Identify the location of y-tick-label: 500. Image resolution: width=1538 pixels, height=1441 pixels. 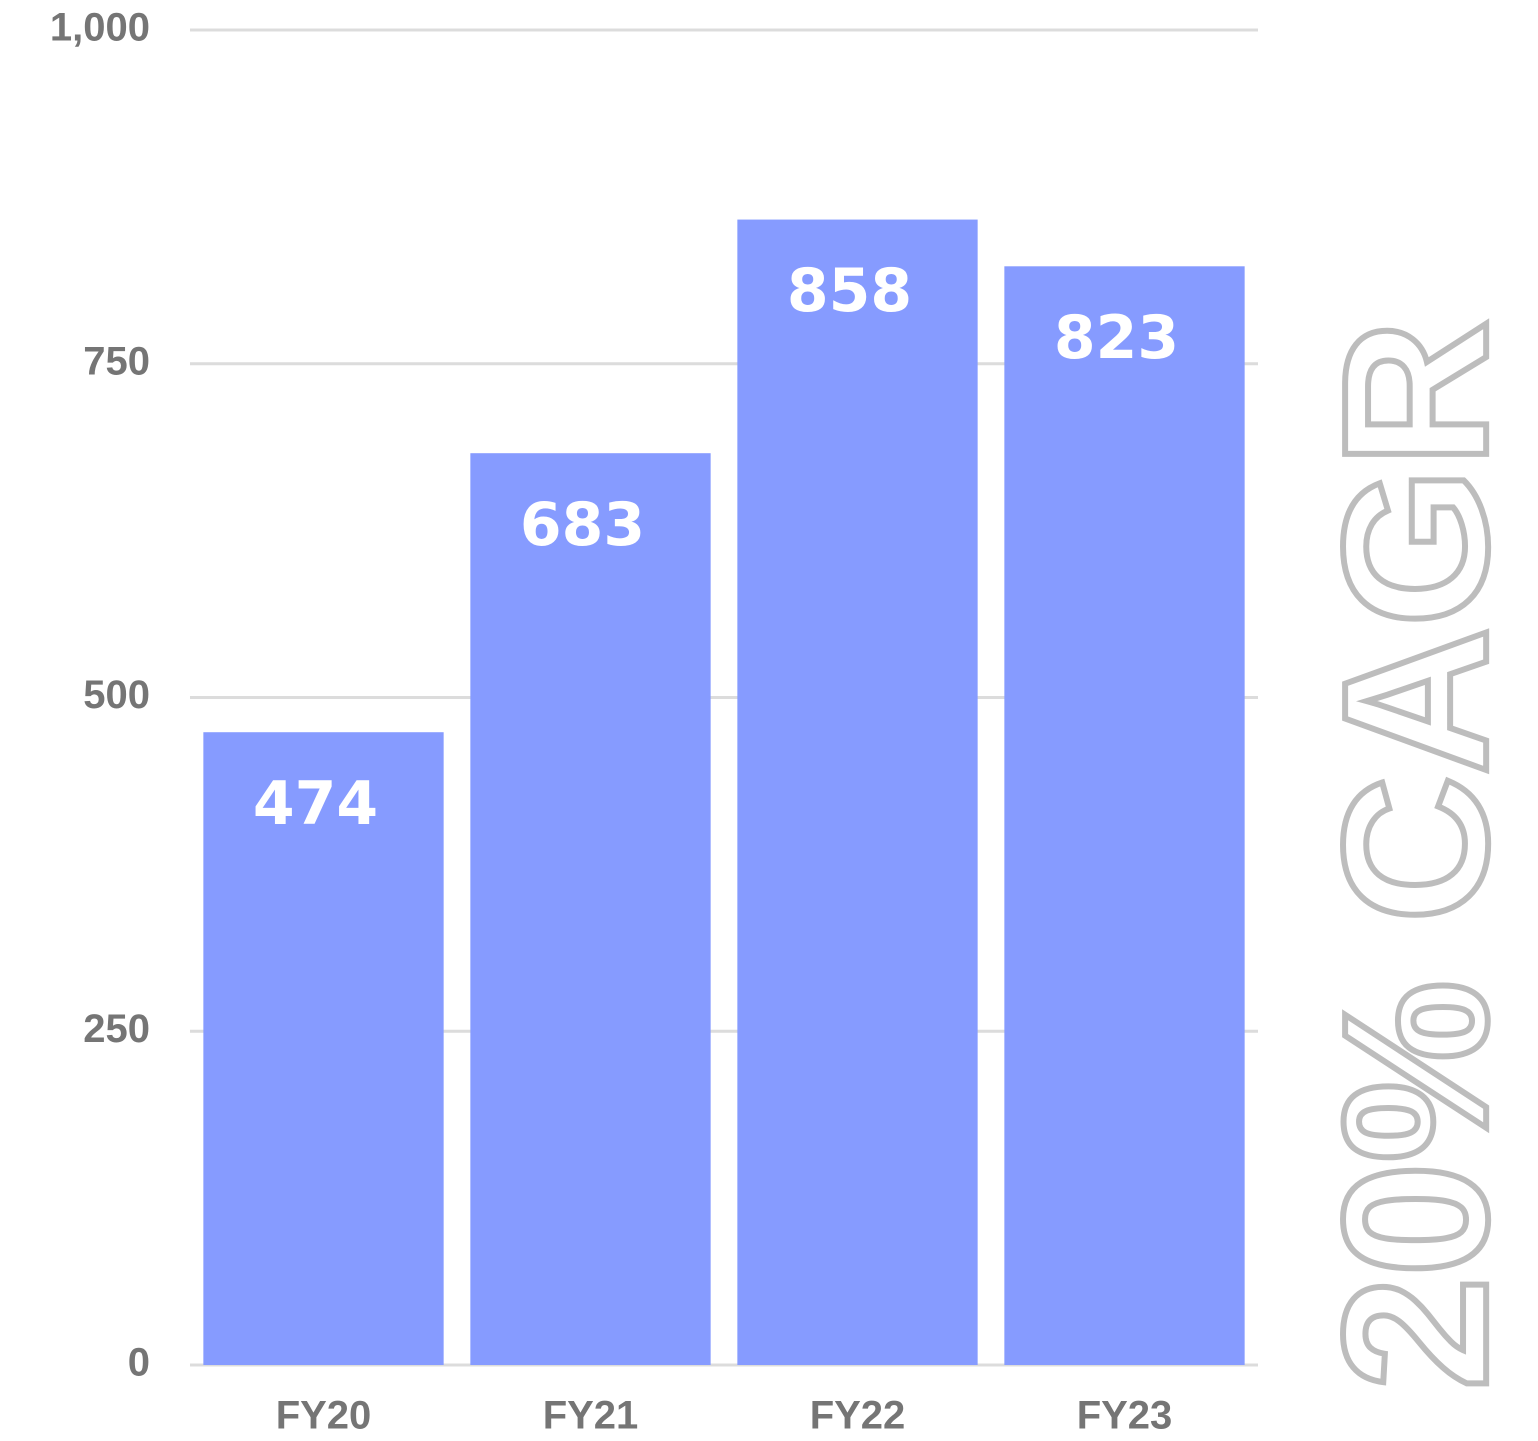
(116, 695).